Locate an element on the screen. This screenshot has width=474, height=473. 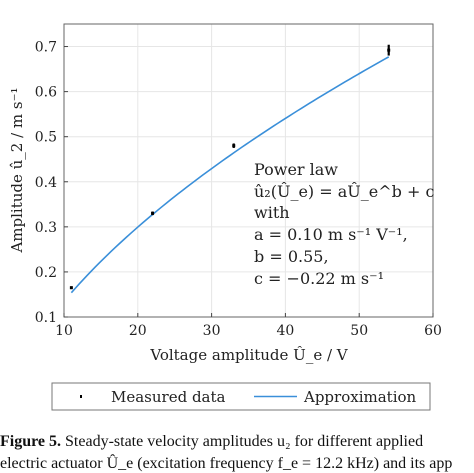
x-tick-label: 50 is located at coordinates (359, 331).